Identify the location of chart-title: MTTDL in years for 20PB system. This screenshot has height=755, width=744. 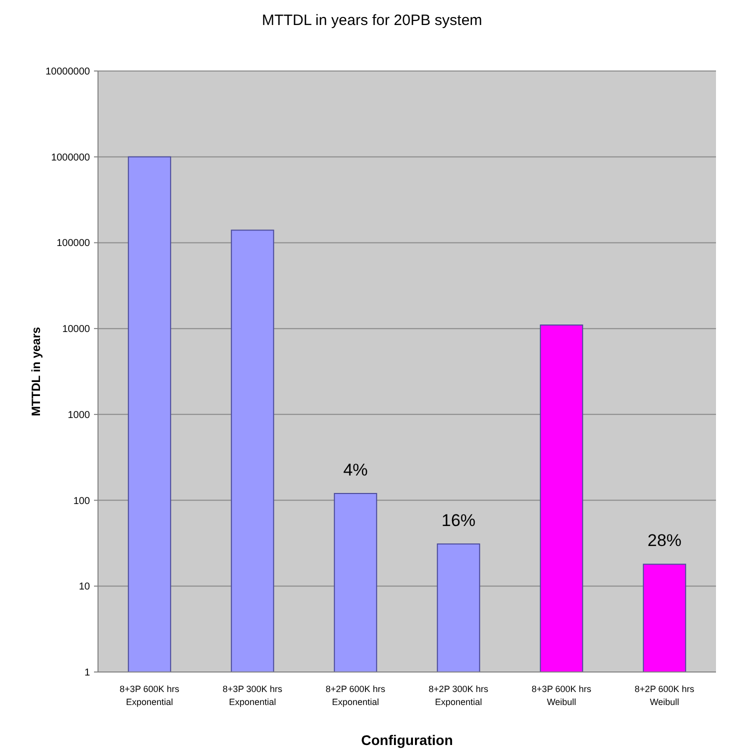
(372, 20).